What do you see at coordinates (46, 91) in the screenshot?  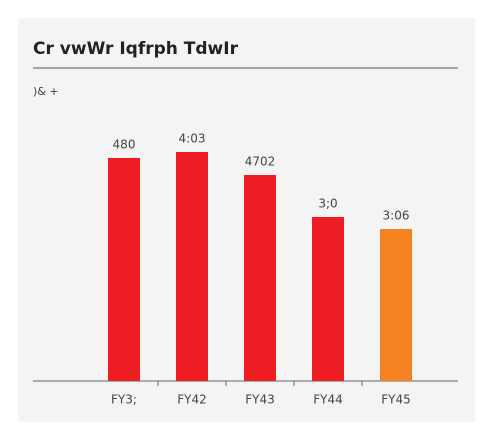 I see `chart-subtitle: )& +` at bounding box center [46, 91].